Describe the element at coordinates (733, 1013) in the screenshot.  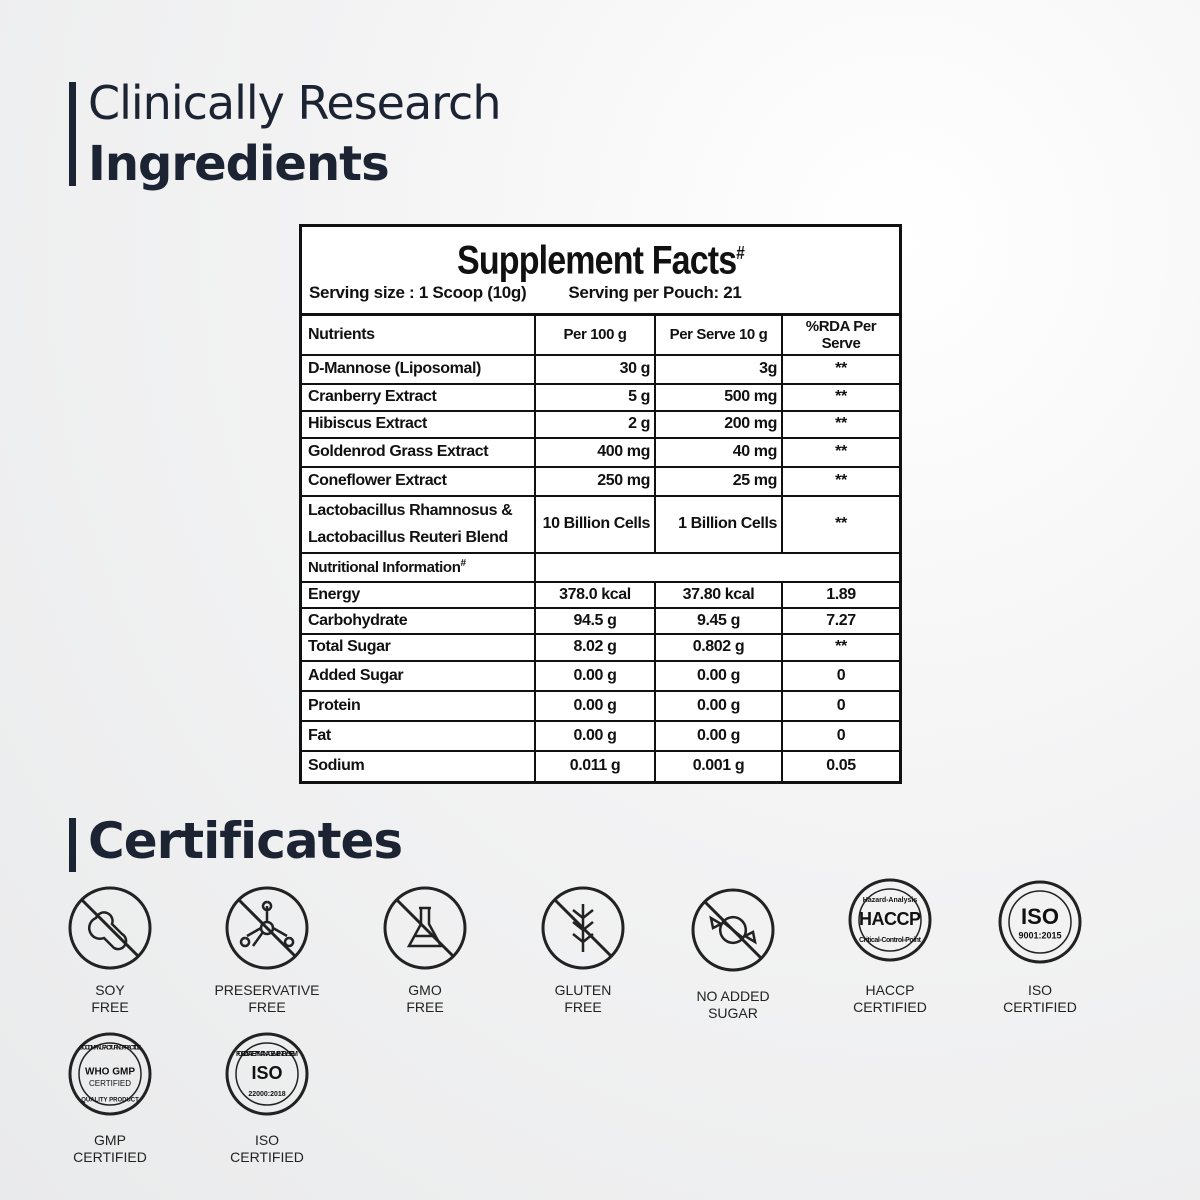
I see `label-line: SUGAR` at that location.